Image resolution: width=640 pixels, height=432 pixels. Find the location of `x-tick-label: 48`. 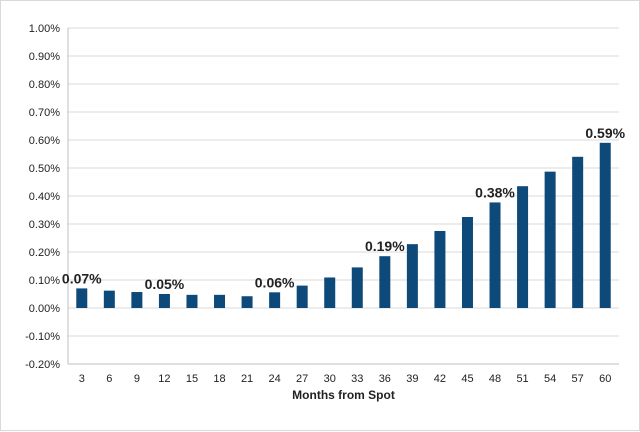

x-tick-label: 48 is located at coordinates (495, 379).